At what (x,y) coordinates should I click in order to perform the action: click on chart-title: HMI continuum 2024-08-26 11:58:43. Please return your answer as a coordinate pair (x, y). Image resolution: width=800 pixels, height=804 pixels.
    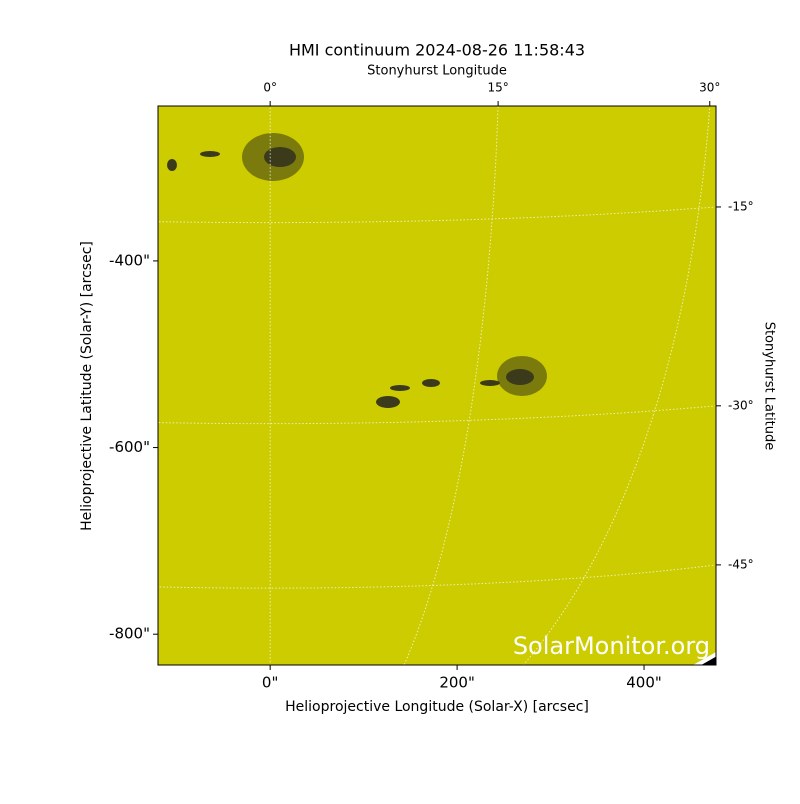
    Looking at the image, I should click on (437, 50).